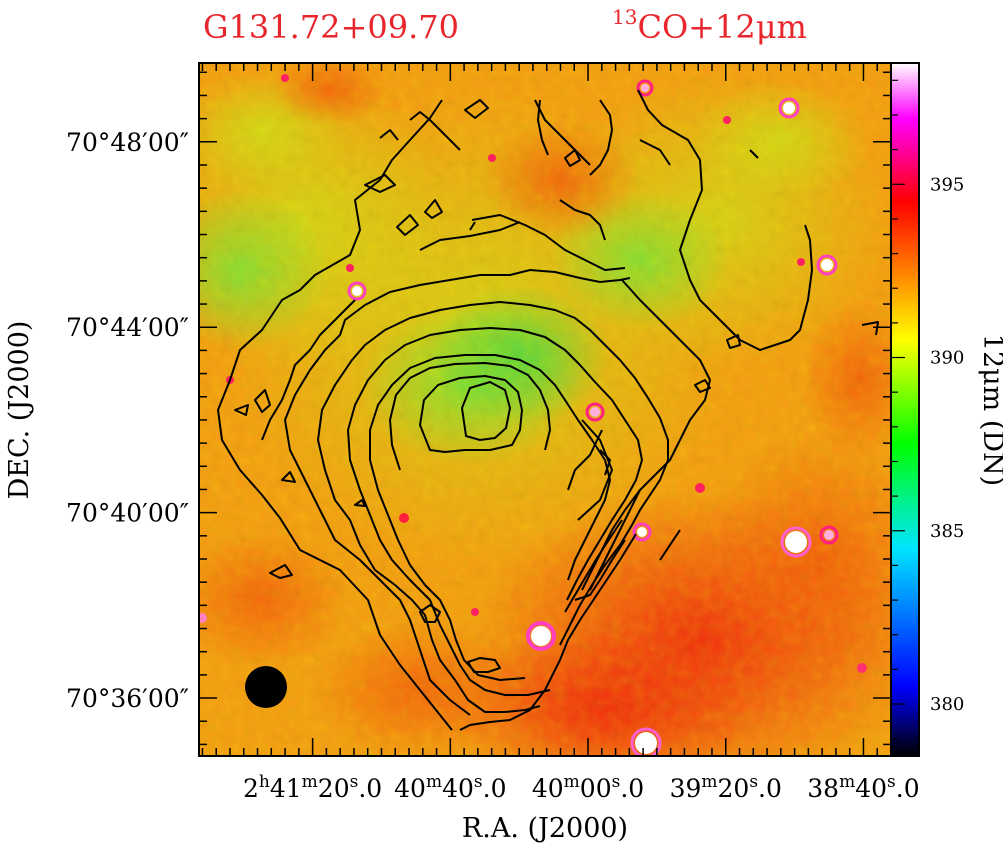  What do you see at coordinates (726, 787) in the screenshot?
I see `x-tick-label: 39m20s.0` at bounding box center [726, 787].